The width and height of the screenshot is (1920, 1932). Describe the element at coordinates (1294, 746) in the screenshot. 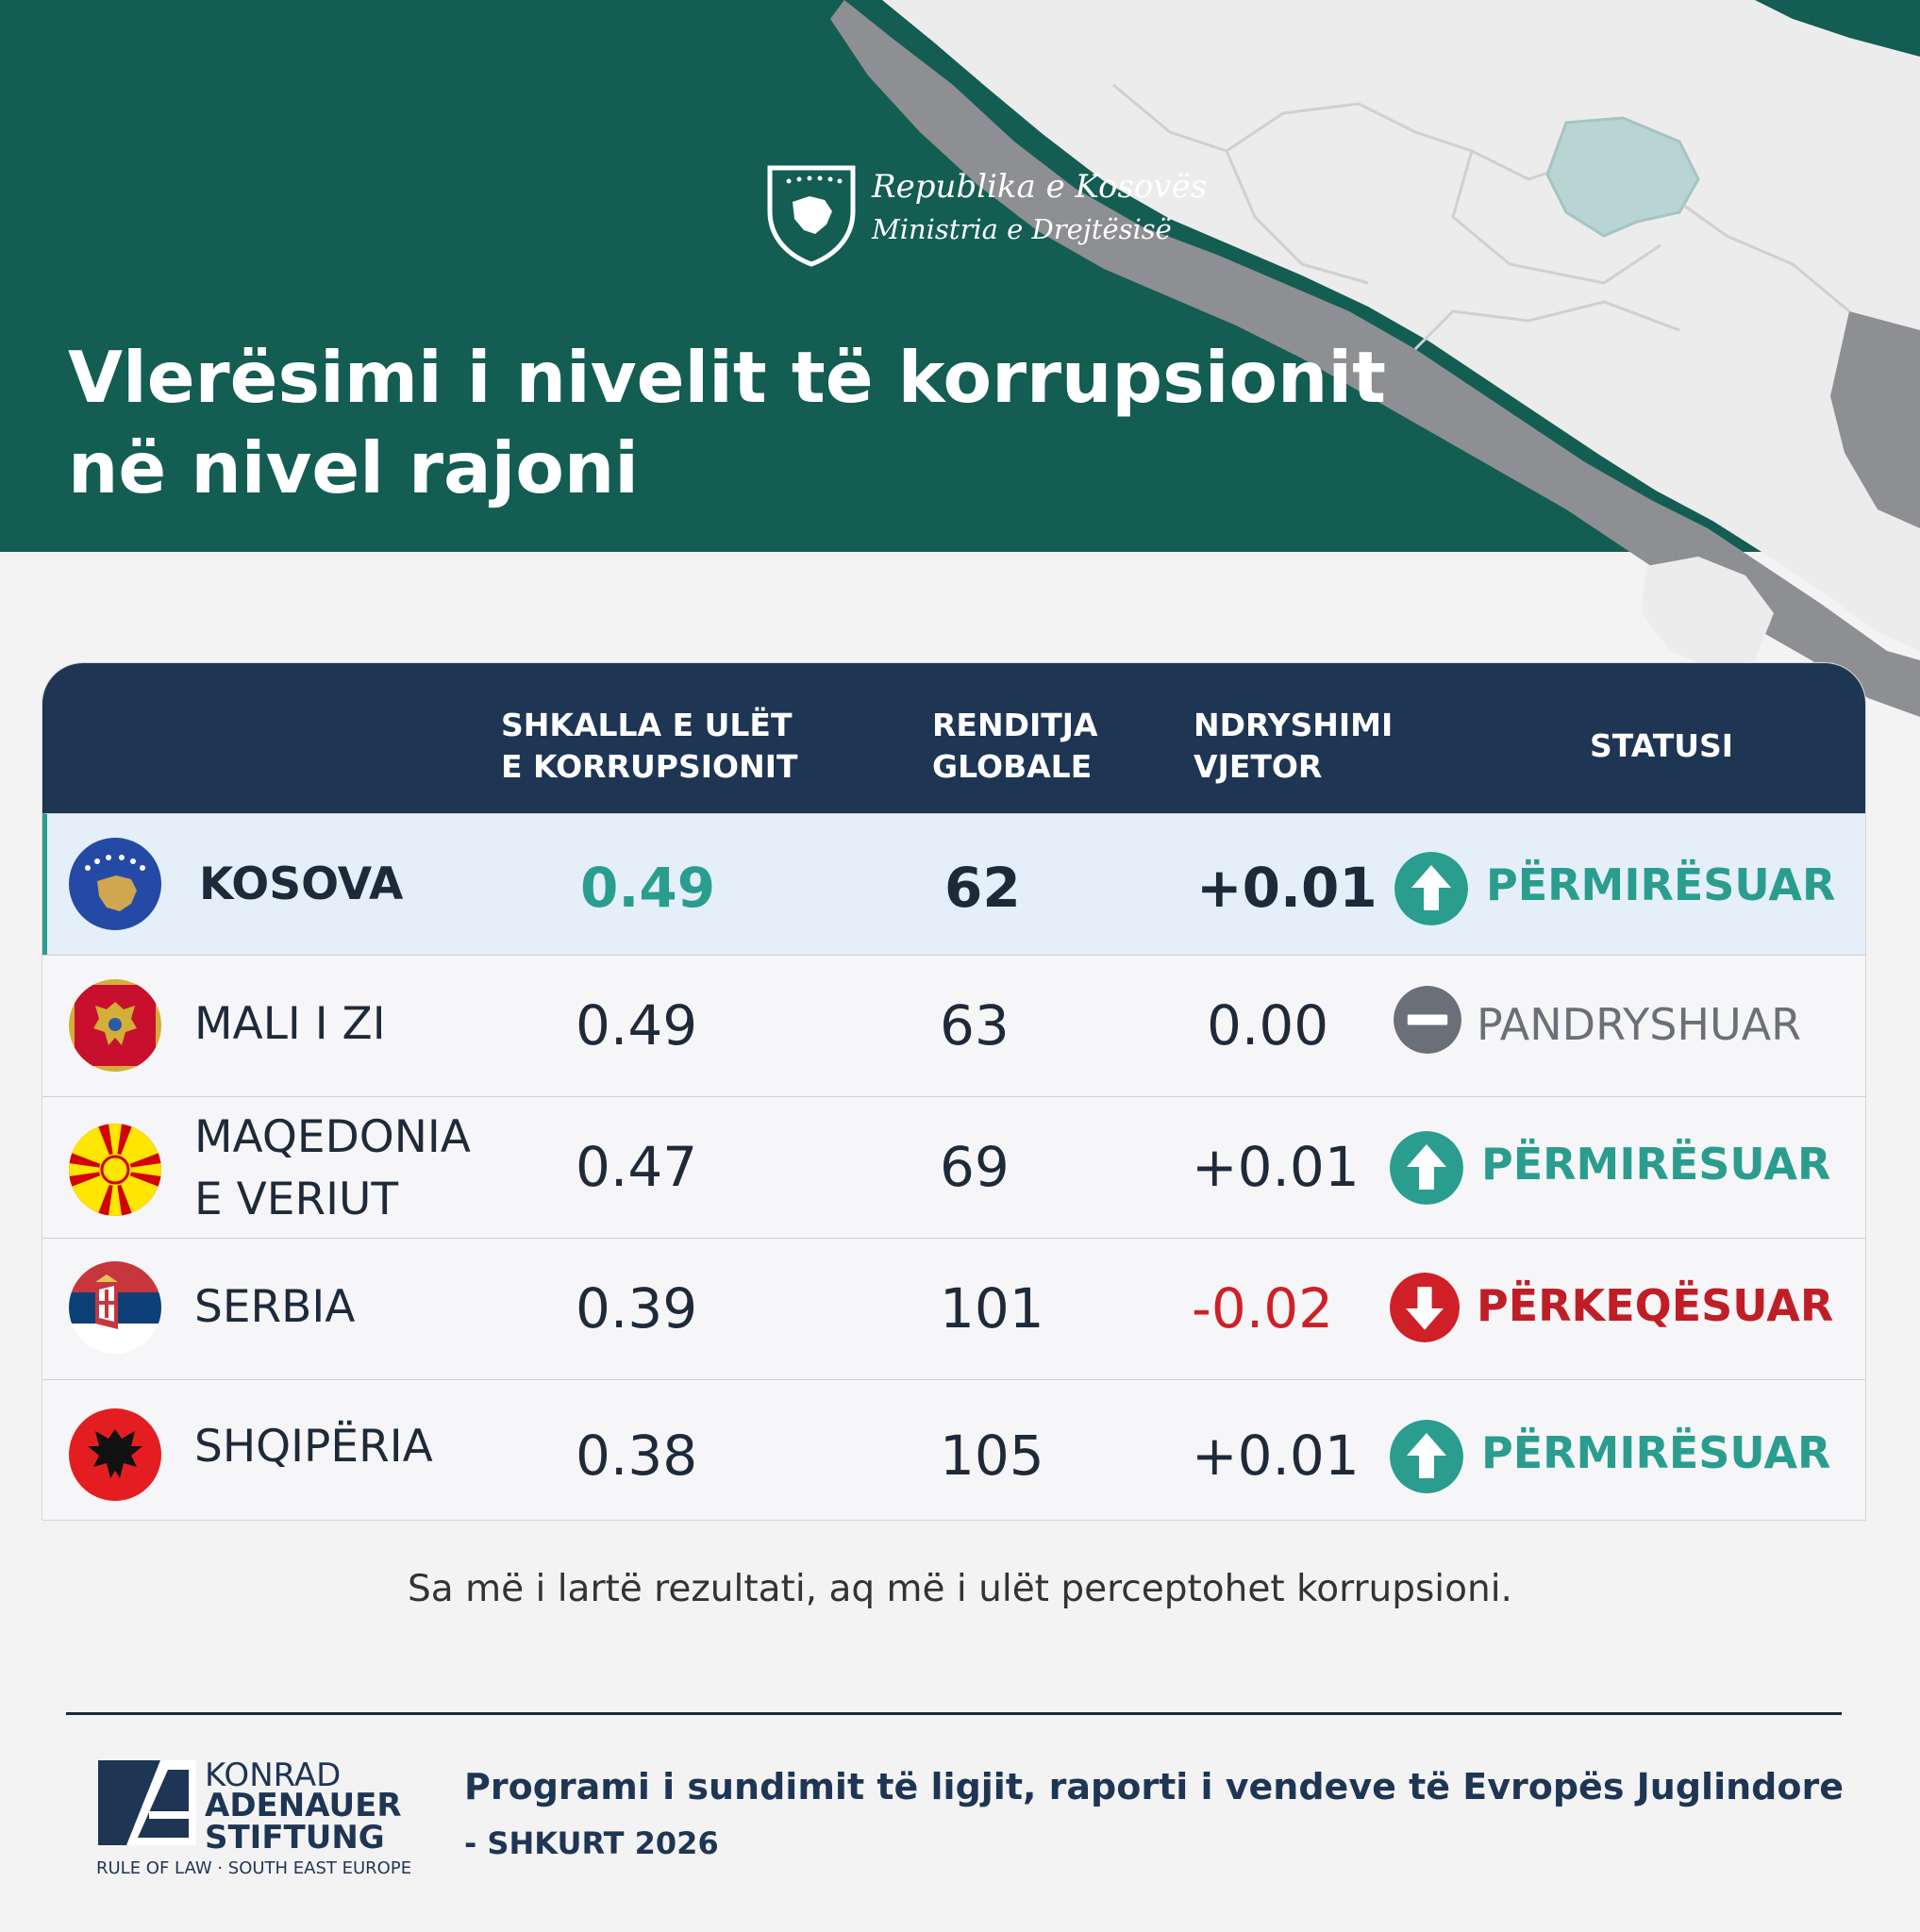

I see `header-change: NDRYSHIMI VJETOR` at that location.